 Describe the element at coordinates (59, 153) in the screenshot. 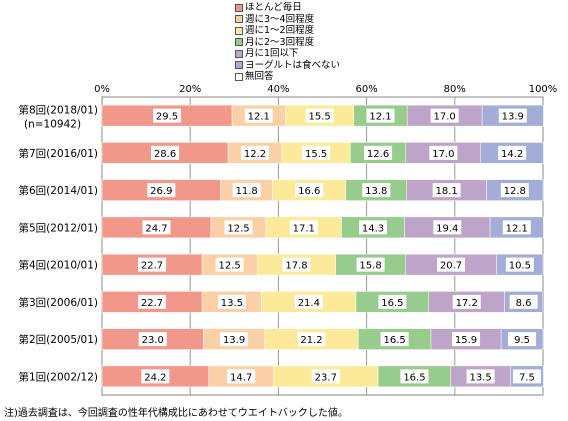

I see `category-label: 第7回(2016/01)` at that location.